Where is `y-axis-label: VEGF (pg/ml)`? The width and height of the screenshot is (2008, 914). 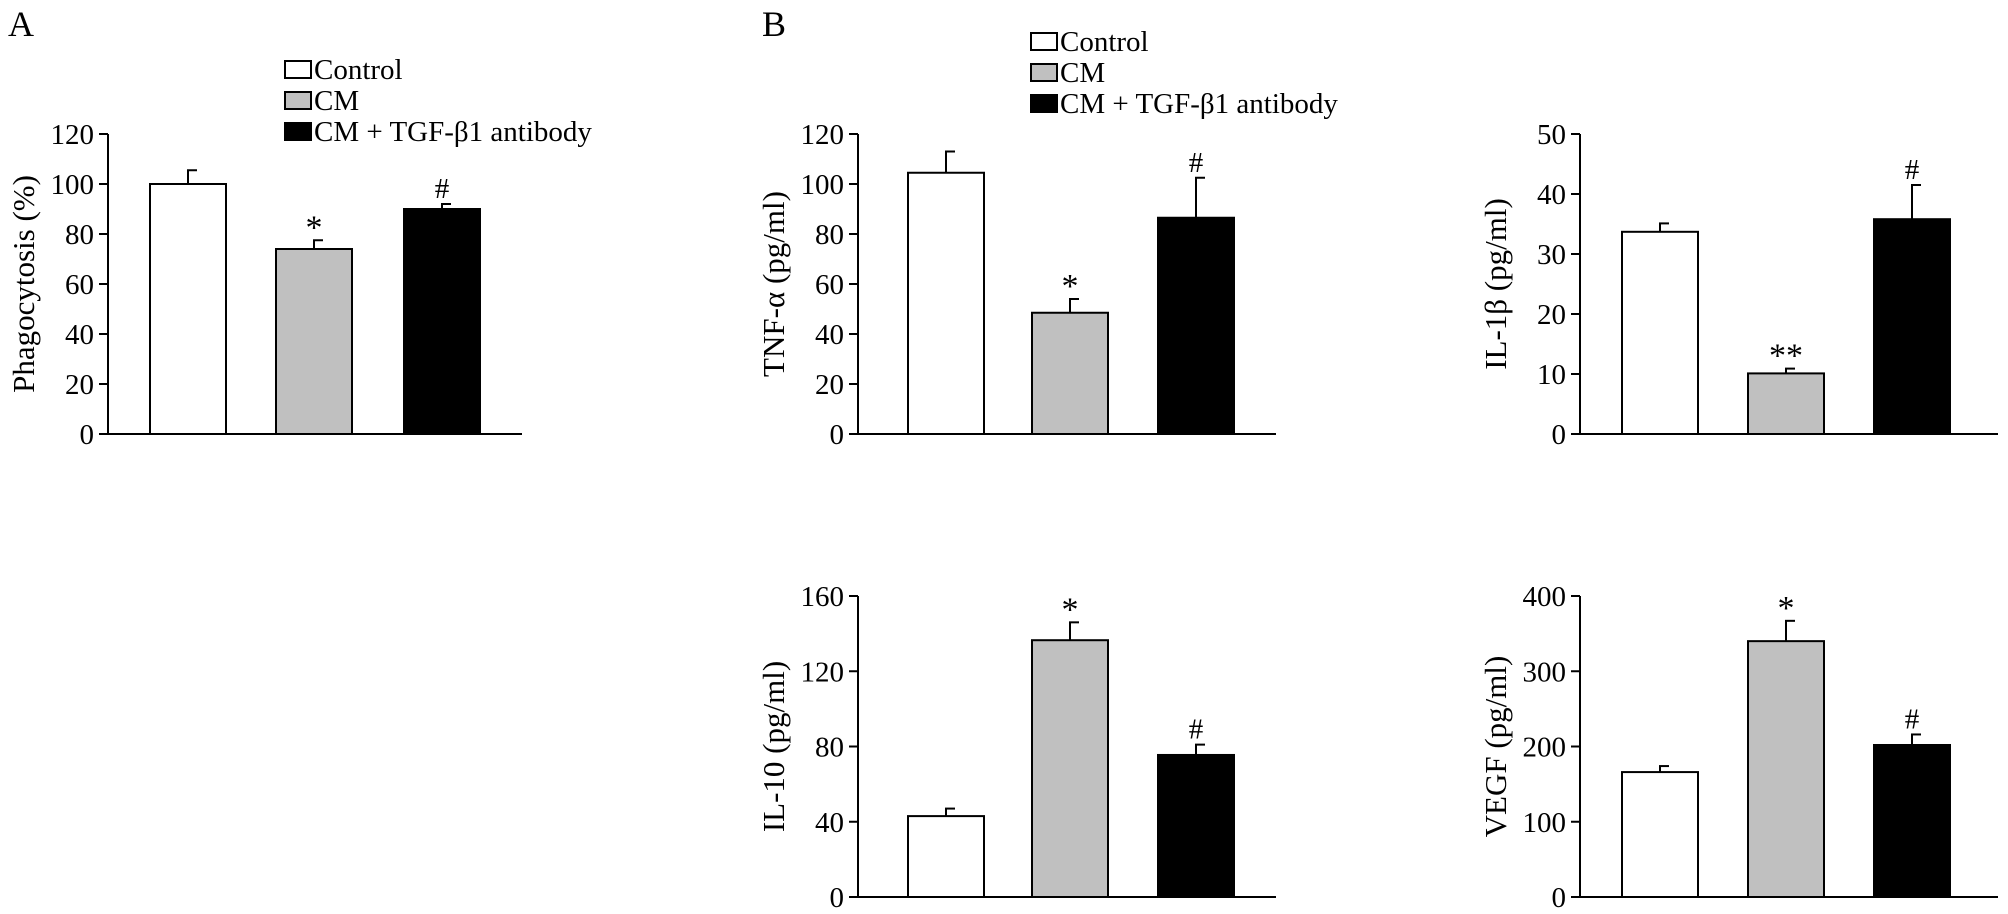 y-axis-label: VEGF (pg/ml) is located at coordinates (1495, 747).